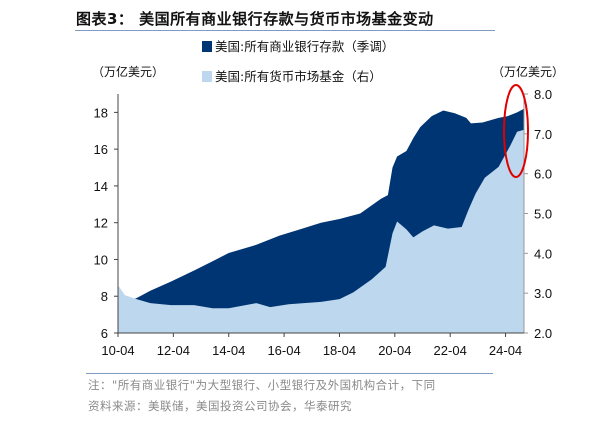 The width and height of the screenshot is (615, 423). What do you see at coordinates (104, 296) in the screenshot?
I see `left-tick-label: 8` at bounding box center [104, 296].